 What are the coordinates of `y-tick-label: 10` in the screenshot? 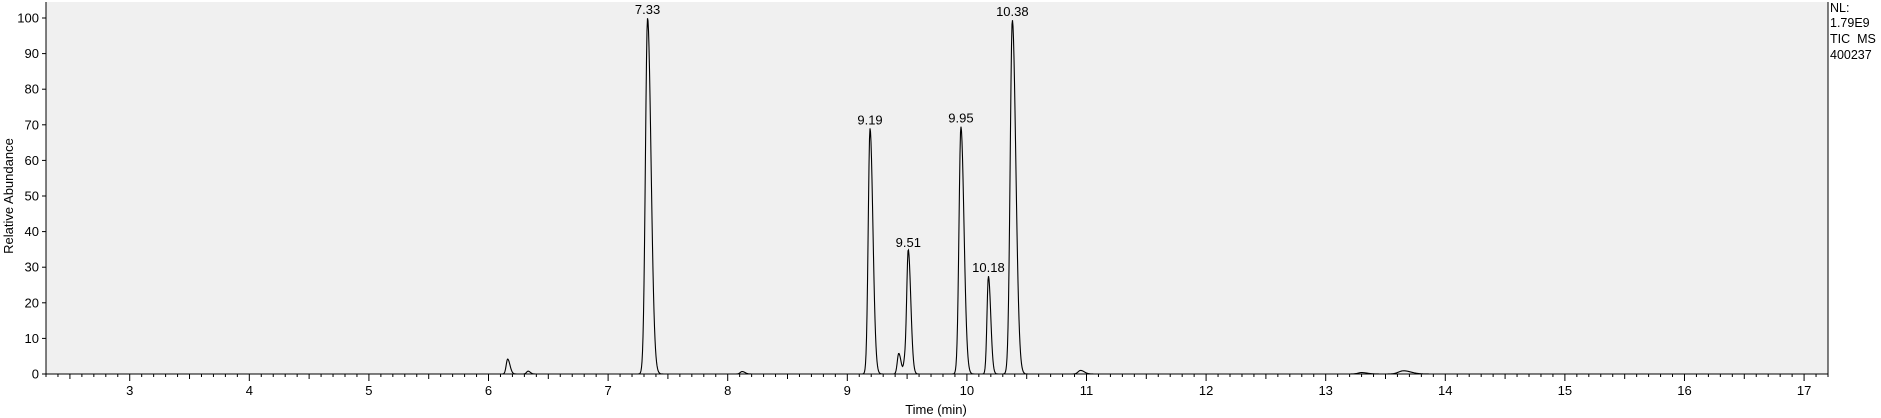 It's located at (32, 338).